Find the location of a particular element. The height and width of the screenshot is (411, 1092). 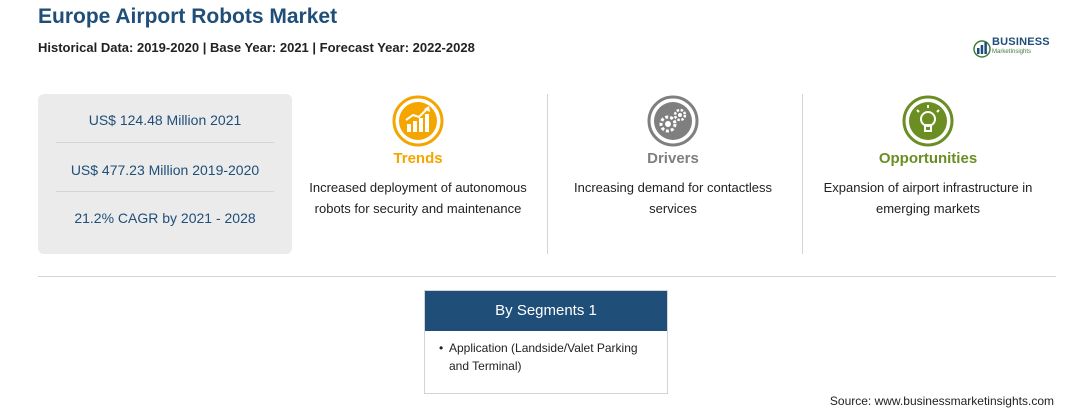

page-title: Europe Airport Robots Market is located at coordinates (188, 16).